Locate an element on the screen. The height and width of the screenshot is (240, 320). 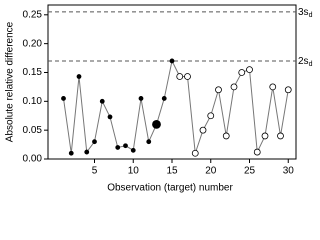
y-axis-label: Absolute relative difference is located at coordinates (10, 81).